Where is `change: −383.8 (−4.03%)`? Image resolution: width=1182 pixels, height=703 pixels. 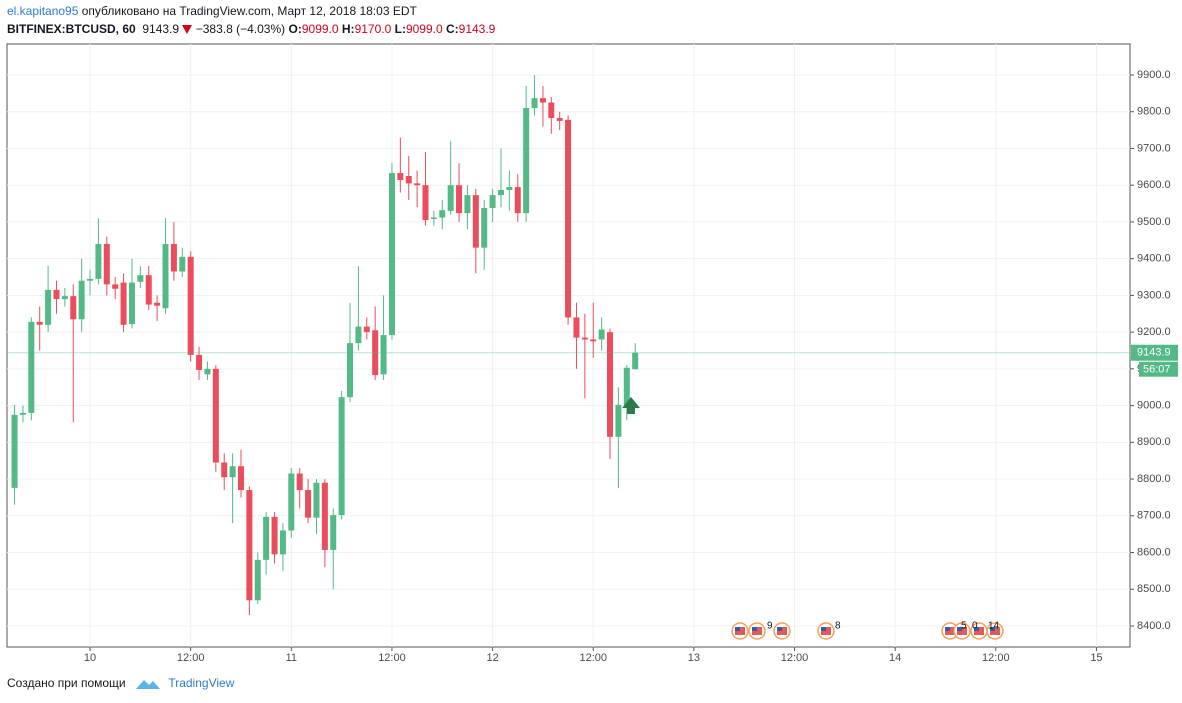 change: −383.8 (−4.03%) is located at coordinates (240, 29).